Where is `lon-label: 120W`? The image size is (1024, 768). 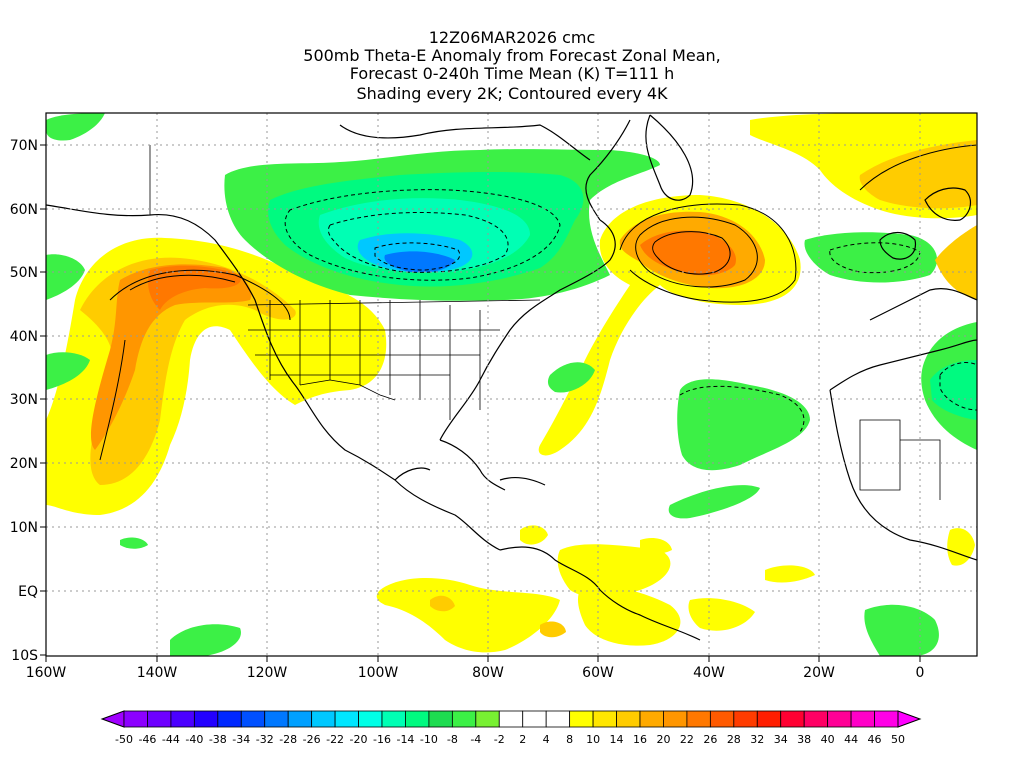 lon-label: 120W is located at coordinates (267, 673).